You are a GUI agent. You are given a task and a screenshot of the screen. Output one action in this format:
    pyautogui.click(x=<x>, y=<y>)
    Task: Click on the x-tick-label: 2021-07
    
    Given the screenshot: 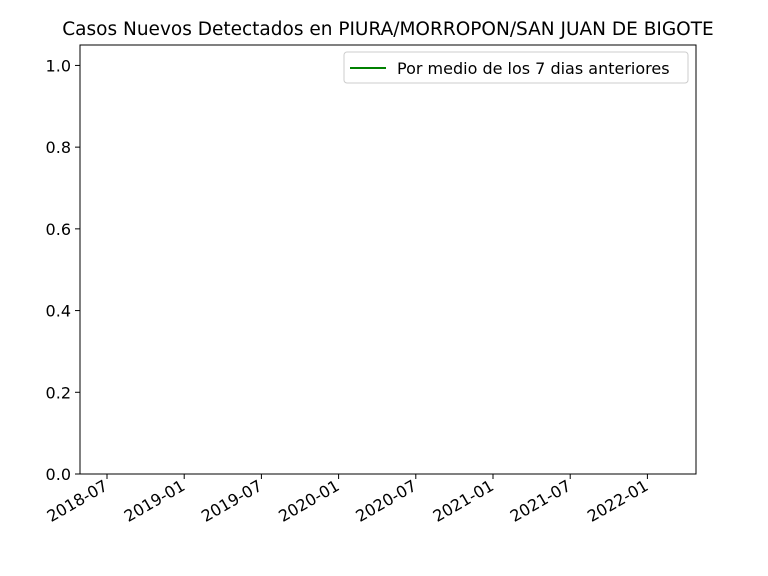 What is the action you would take?
    pyautogui.click(x=540, y=501)
    